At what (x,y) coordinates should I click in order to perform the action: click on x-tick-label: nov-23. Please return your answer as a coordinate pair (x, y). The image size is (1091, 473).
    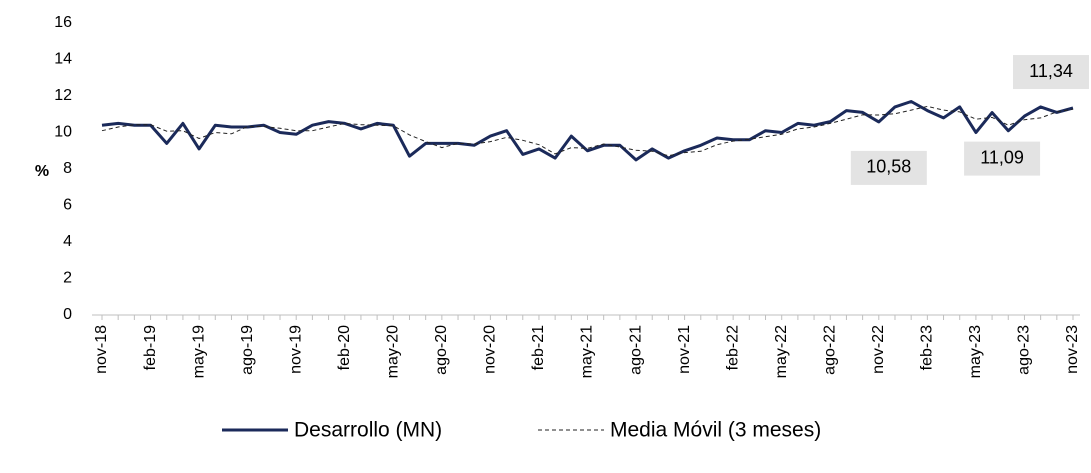
    Looking at the image, I should click on (1072, 349).